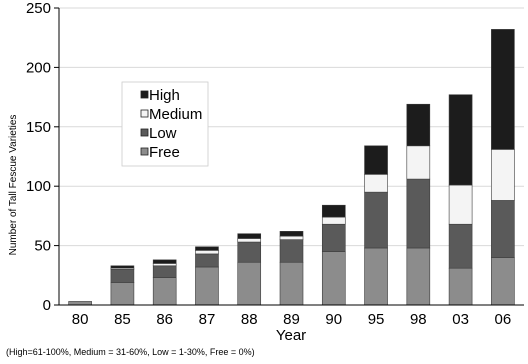  I want to click on x-tick-label: 86, so click(164, 319).